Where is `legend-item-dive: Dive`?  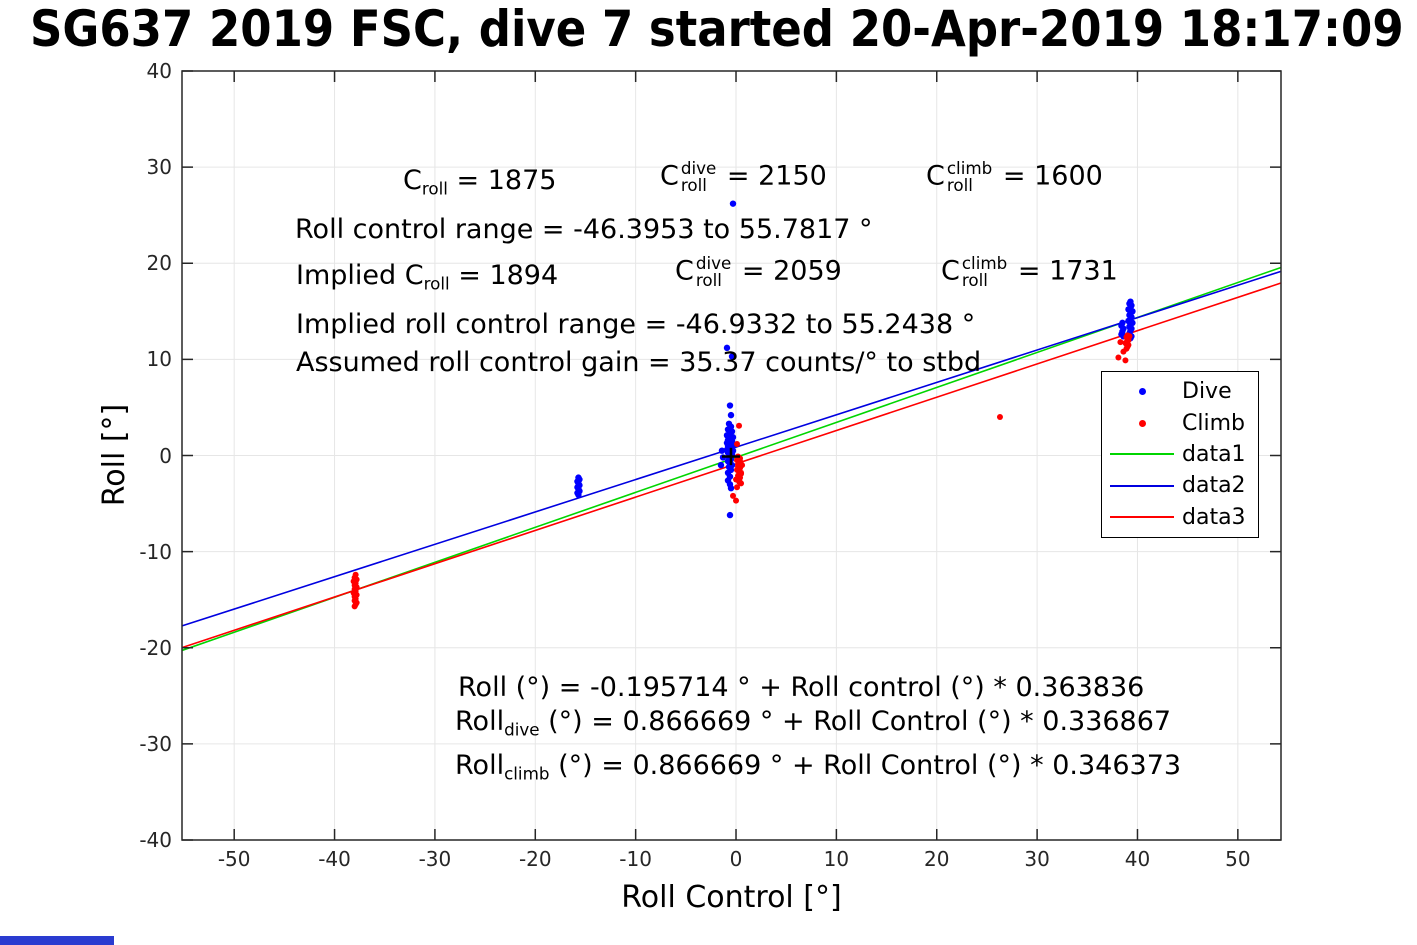 legend-item-dive: Dive is located at coordinates (1180, 391).